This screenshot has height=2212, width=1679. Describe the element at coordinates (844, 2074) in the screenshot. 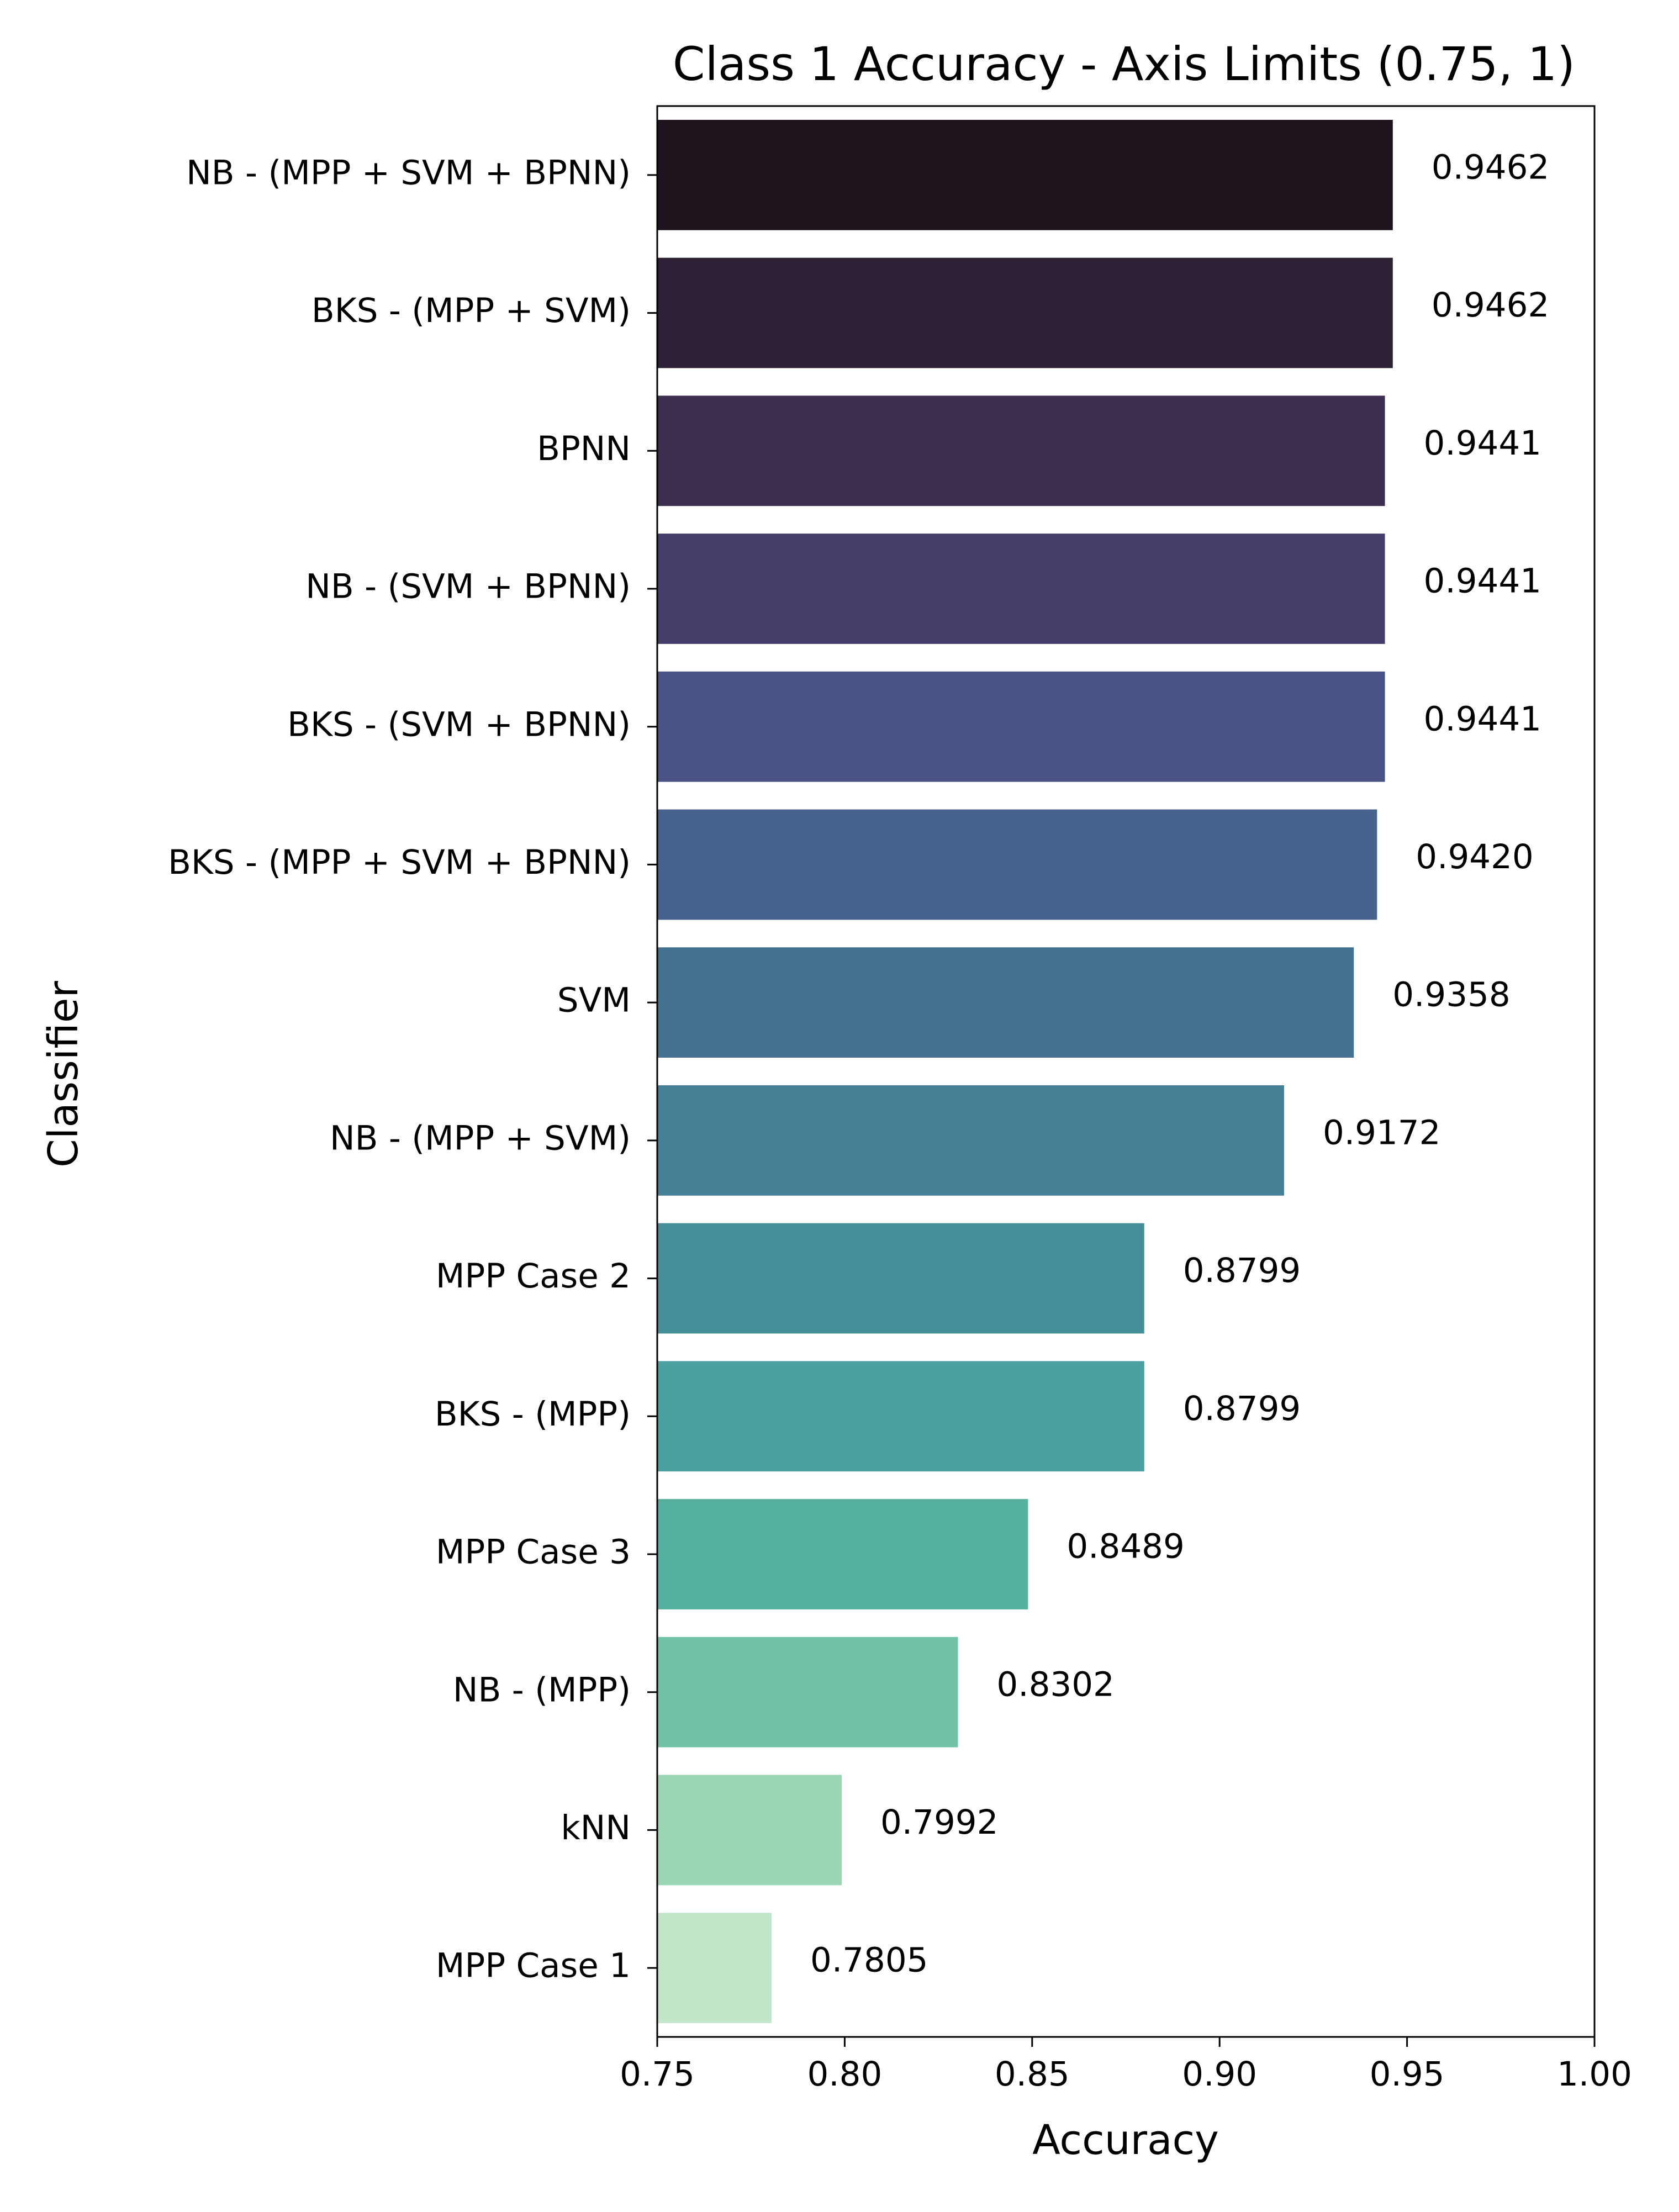

I see `x-tick-label: 0.80` at that location.